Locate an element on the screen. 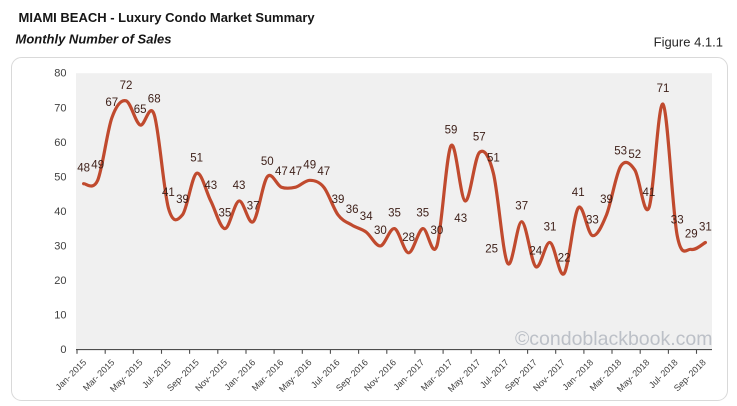 The image size is (737, 406). svg-text: 34 is located at coordinates (366, 217).